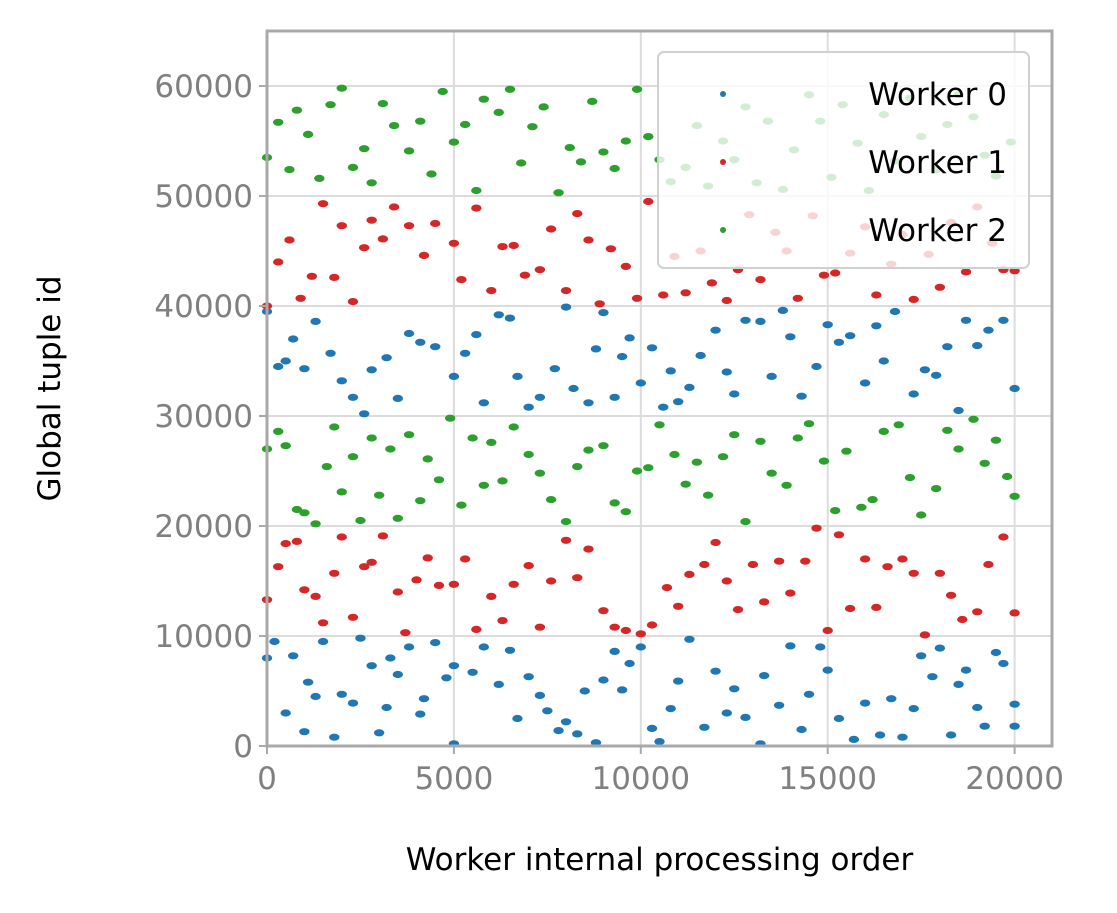 This screenshot has height=913, width=1117. Describe the element at coordinates (843, 160) in the screenshot. I see `legend-box` at that location.